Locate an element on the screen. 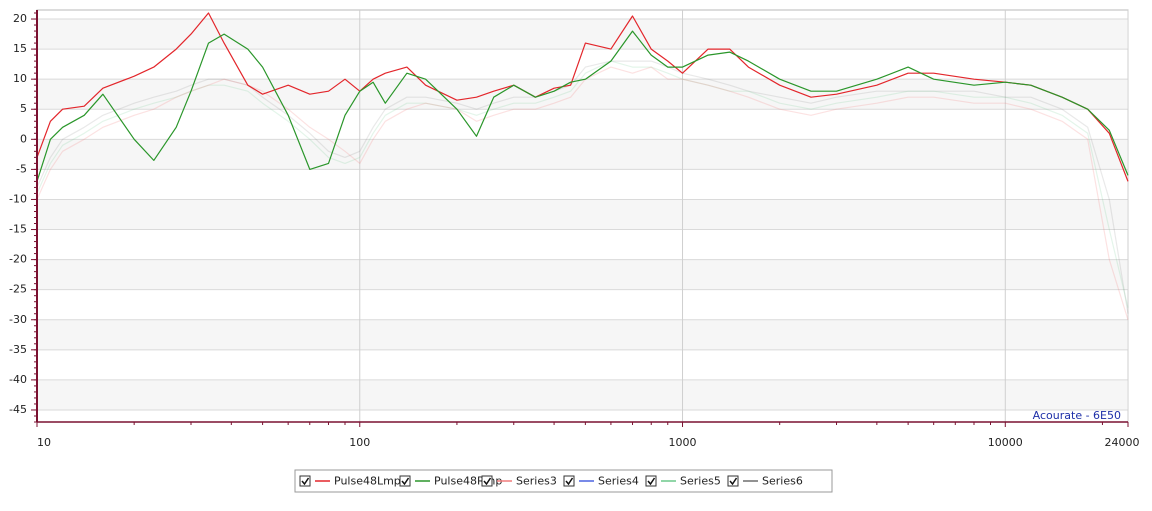 The height and width of the screenshot is (511, 1152). legend-item: Pulse48Lmp is located at coordinates (350, 481).